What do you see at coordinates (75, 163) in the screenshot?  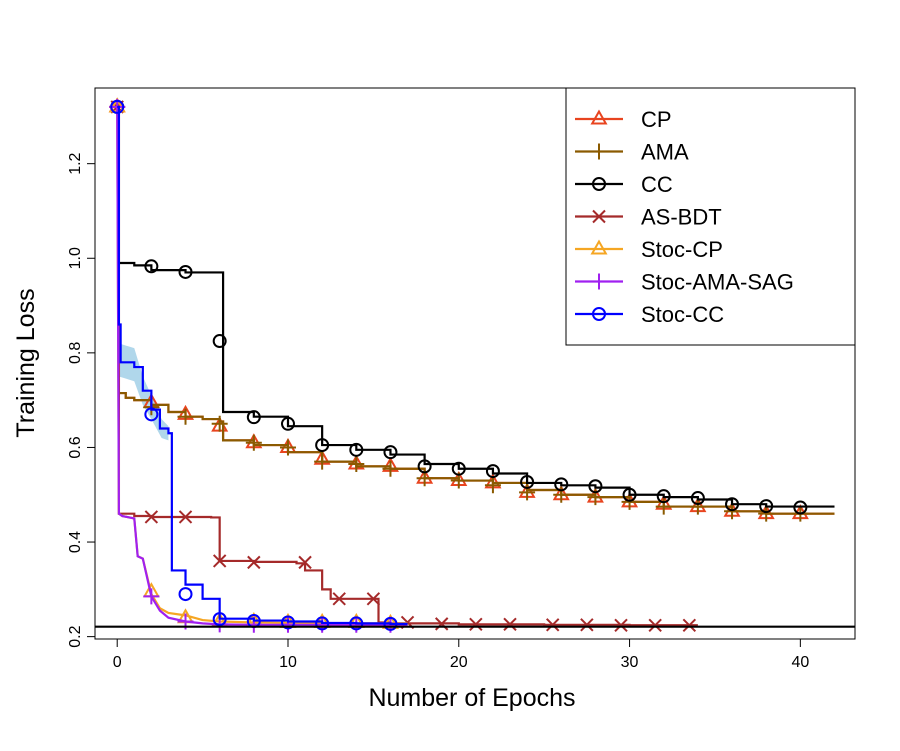 I see `y-tick-label: 1.2` at bounding box center [75, 163].